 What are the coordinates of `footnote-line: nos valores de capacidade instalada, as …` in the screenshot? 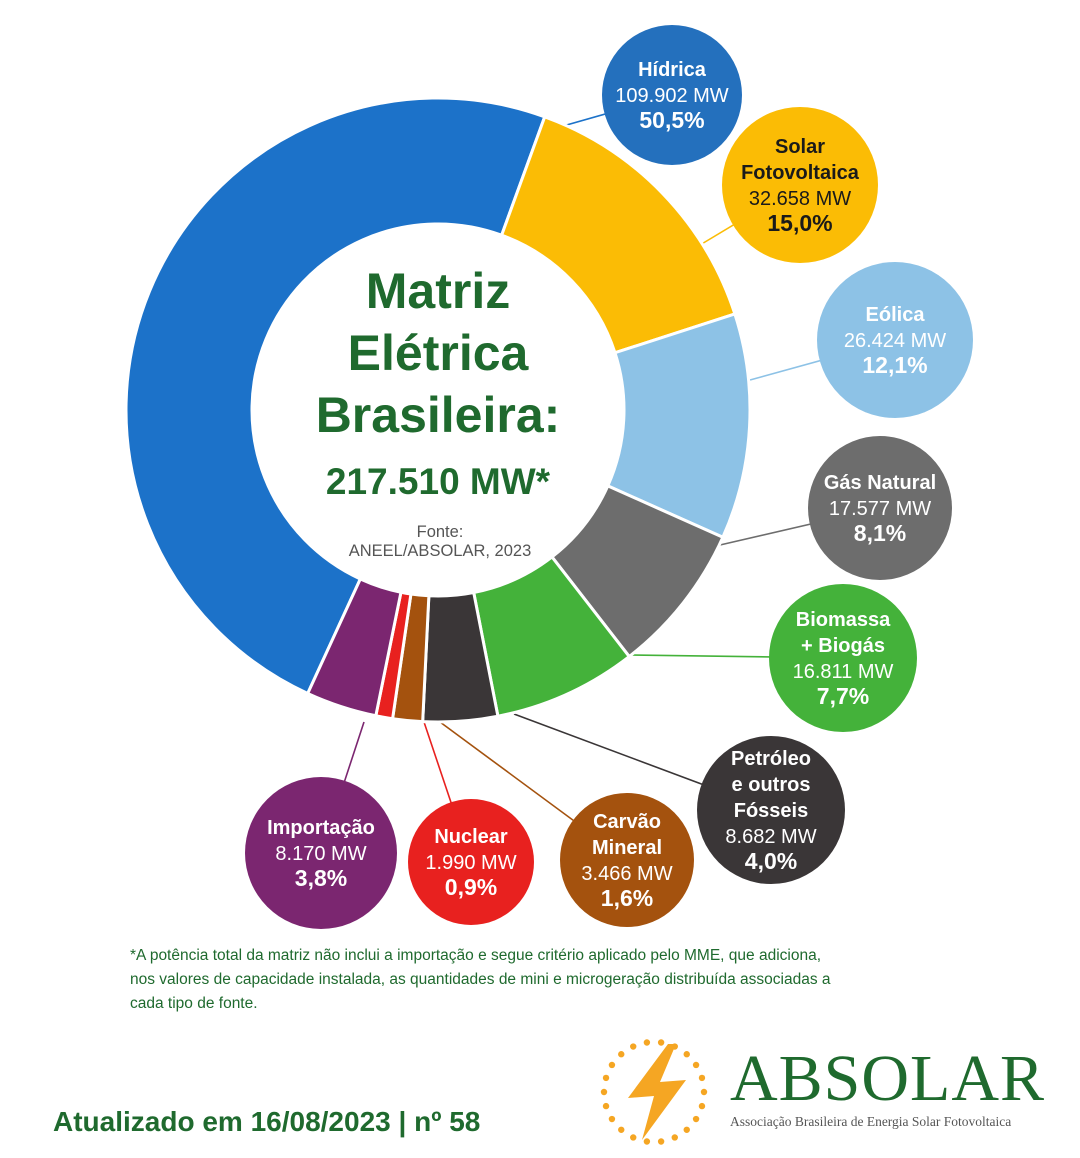 It's located at (480, 979).